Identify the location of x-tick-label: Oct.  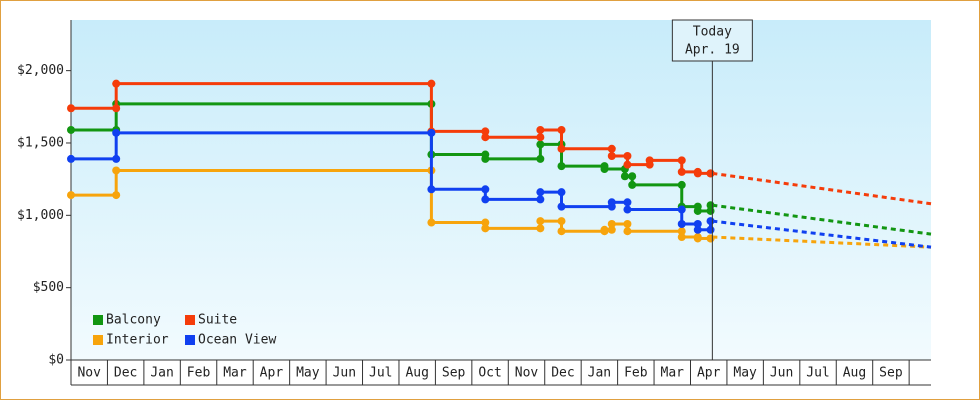
(489, 373).